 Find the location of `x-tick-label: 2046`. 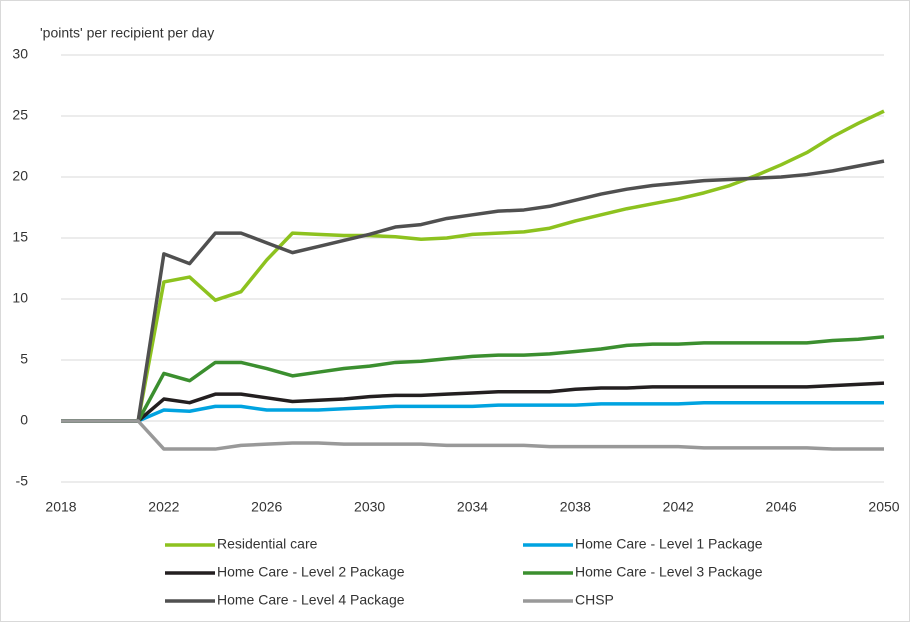

x-tick-label: 2046 is located at coordinates (781, 507).